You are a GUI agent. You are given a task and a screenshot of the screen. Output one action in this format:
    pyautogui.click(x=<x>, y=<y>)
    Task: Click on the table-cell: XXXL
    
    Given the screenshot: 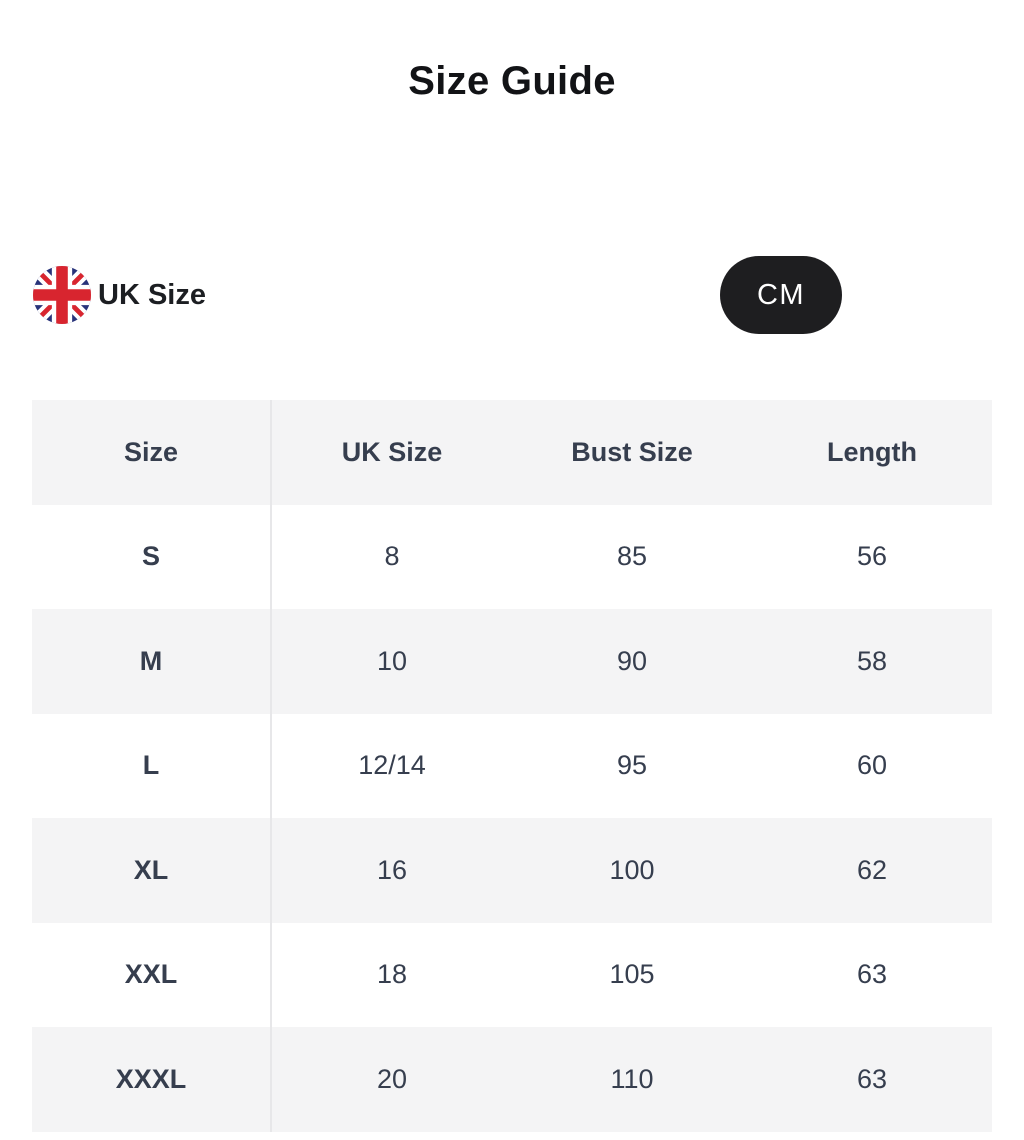 What is the action you would take?
    pyautogui.click(x=152, y=1079)
    